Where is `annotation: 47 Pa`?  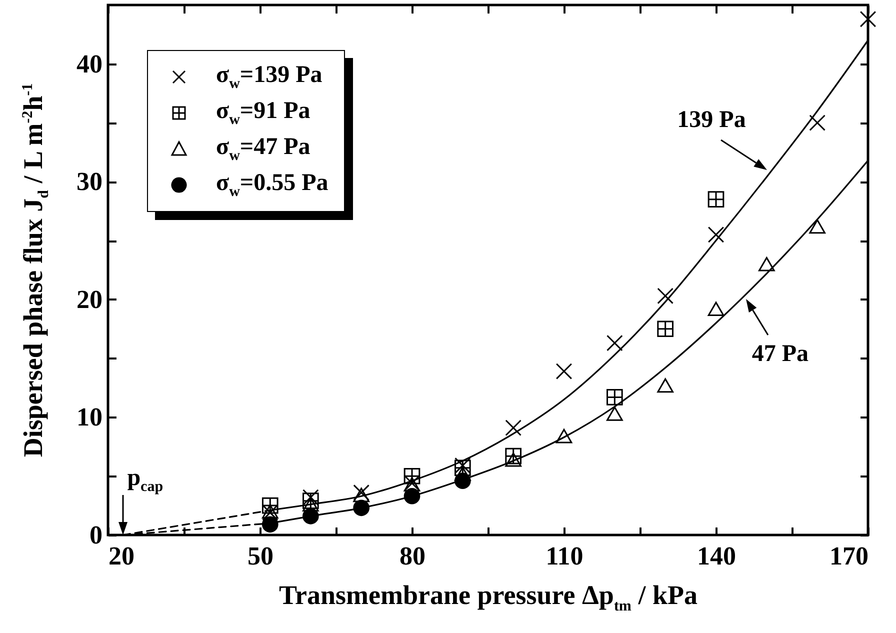
annotation: 47 Pa is located at coordinates (780, 354).